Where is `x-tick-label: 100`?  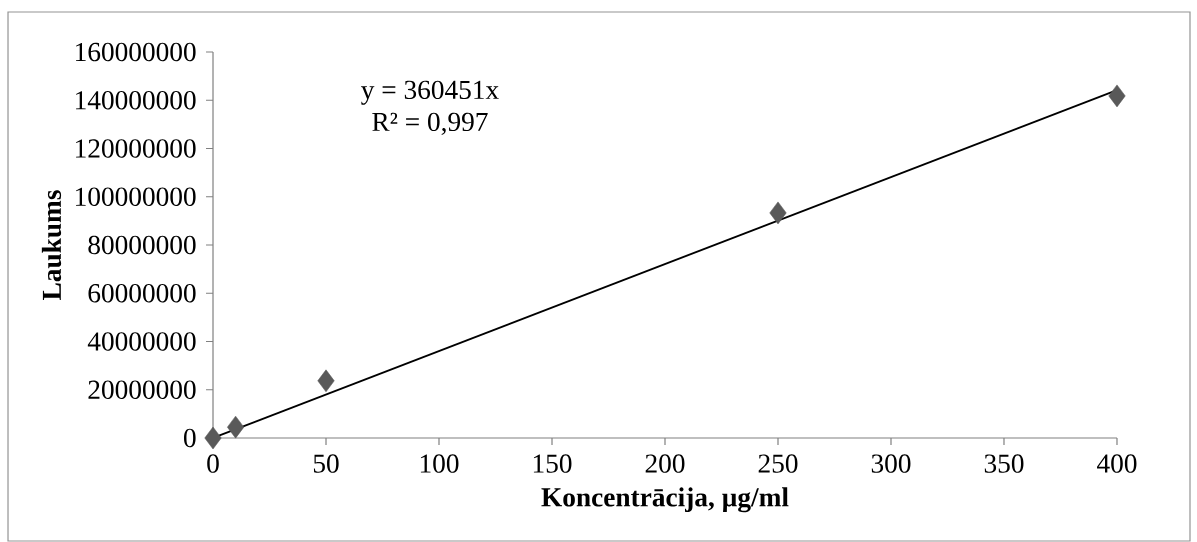
x-tick-label: 100 is located at coordinates (439, 463).